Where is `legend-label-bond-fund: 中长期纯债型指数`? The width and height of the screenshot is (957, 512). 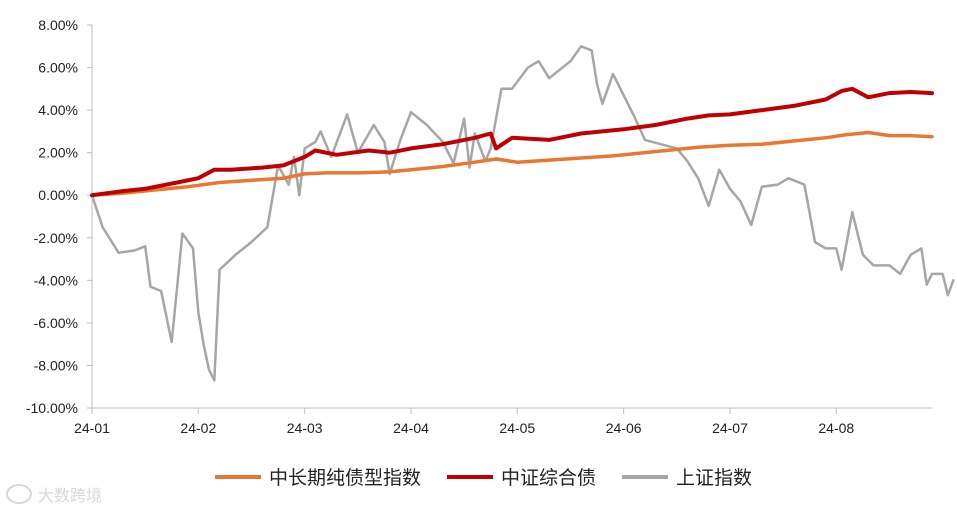
legend-label-bond-fund: 中长期纯债型指数 is located at coordinates (345, 478).